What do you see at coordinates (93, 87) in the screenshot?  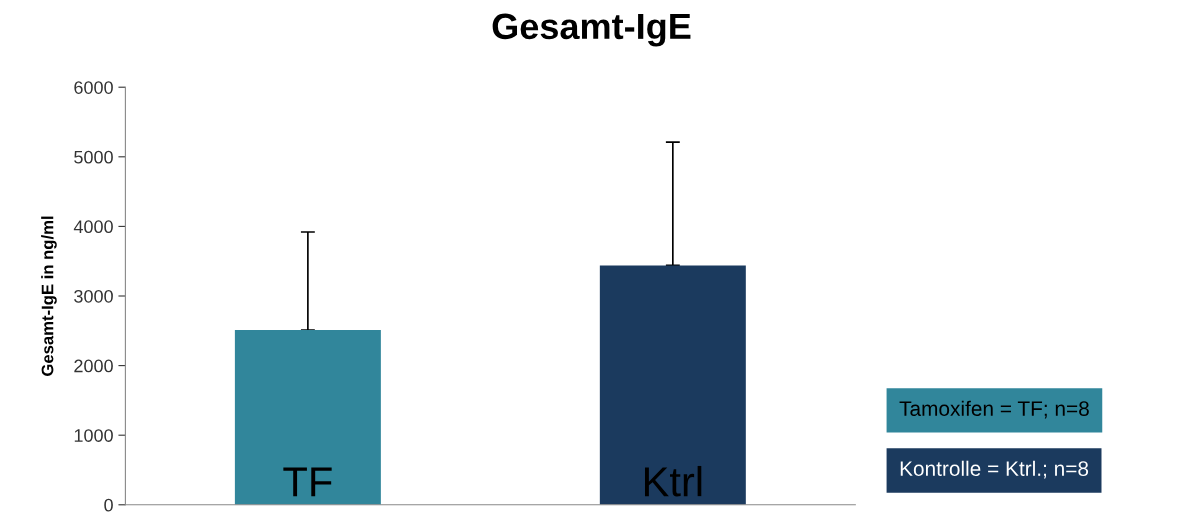 I see `y-tick-label: 6000` at bounding box center [93, 87].